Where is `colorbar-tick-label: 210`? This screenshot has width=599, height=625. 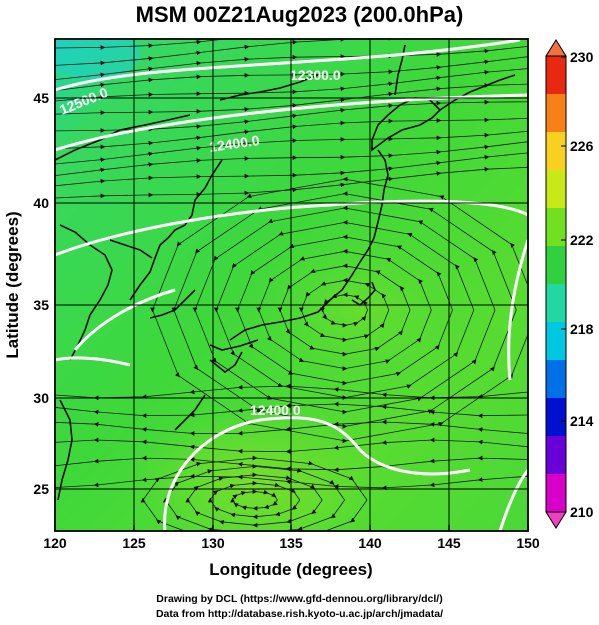
colorbar-tick-label: 210 is located at coordinates (582, 512).